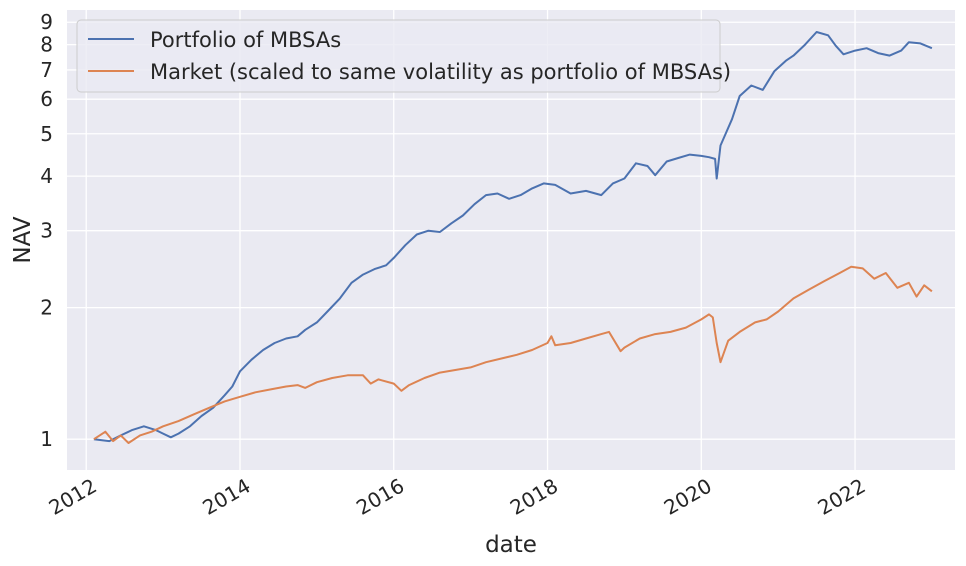 The height and width of the screenshot is (566, 966). I want to click on legend-box, so click(398, 56).